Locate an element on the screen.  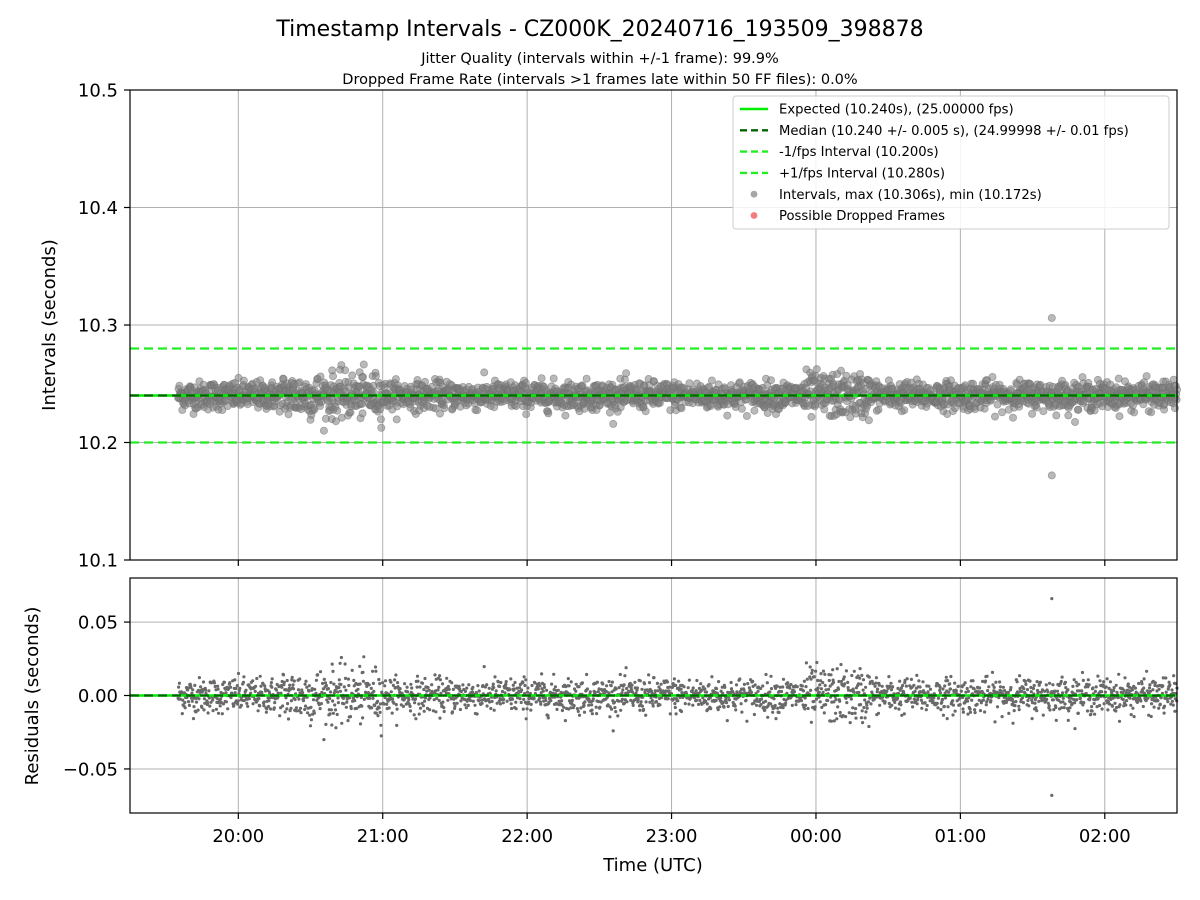
y-tick-label: 10.4 is located at coordinates (98, 208).